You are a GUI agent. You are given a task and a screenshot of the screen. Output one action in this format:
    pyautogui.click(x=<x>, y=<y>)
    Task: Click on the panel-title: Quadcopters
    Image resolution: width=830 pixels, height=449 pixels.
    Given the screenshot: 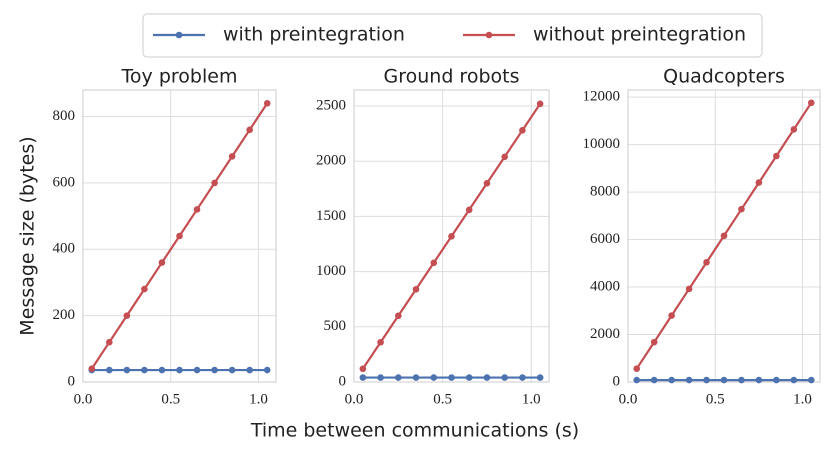 What is the action you would take?
    pyautogui.click(x=724, y=77)
    